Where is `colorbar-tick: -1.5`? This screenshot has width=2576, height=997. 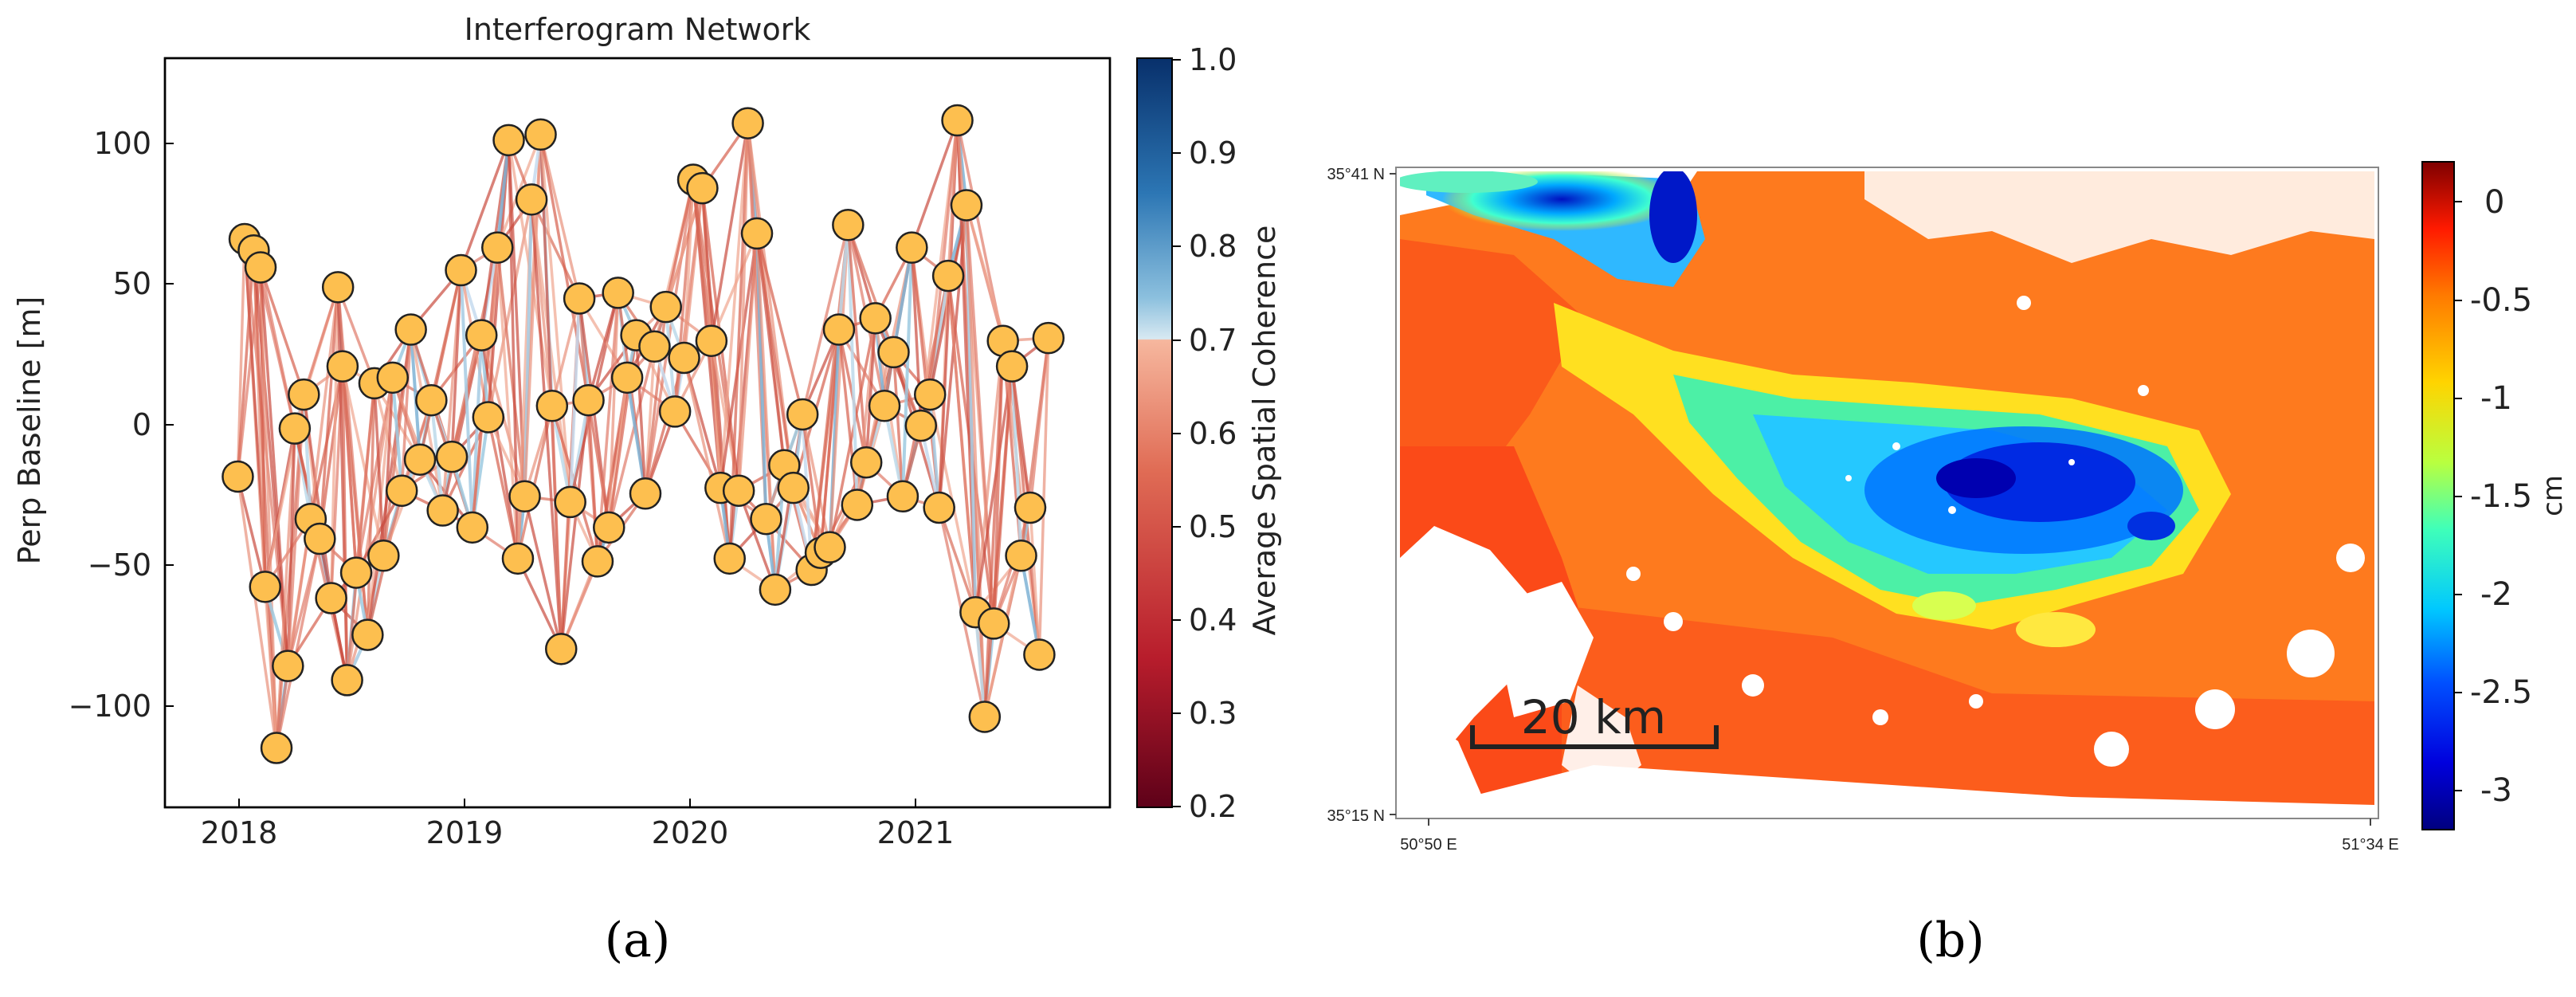
colorbar-tick: -1.5 is located at coordinates (2501, 496).